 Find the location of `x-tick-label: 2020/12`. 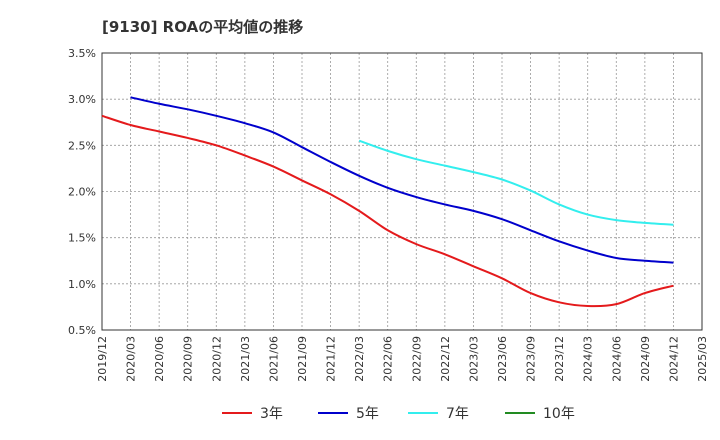

x-tick-label: 2020/12 is located at coordinates (216, 359).